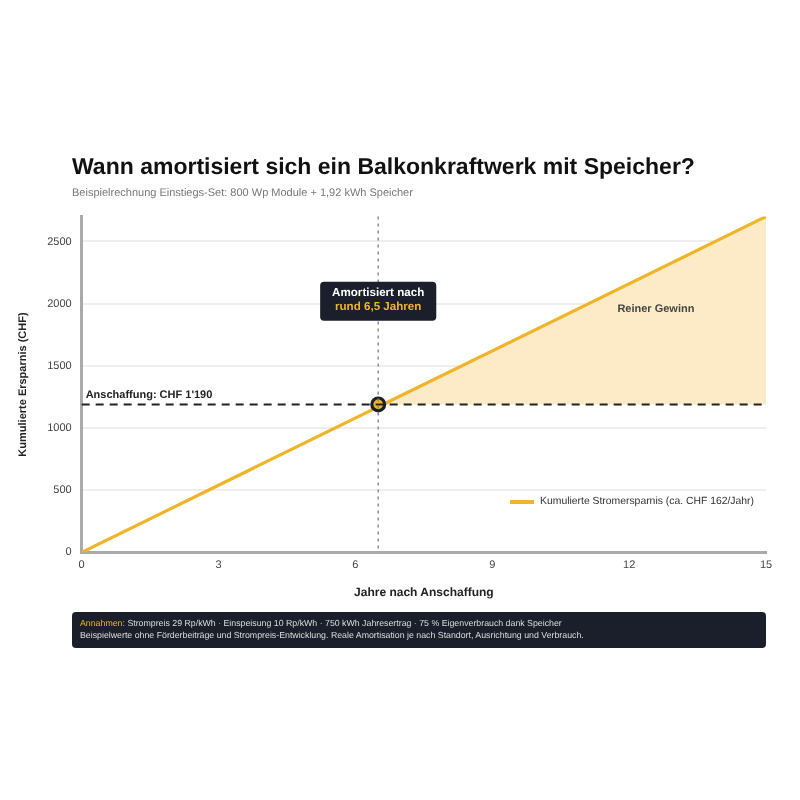 The height and width of the screenshot is (800, 800). What do you see at coordinates (383, 168) in the screenshot?
I see `chart-title: Wann amortisiert sich ein Balkonkraftwerk mit Speicher?` at bounding box center [383, 168].